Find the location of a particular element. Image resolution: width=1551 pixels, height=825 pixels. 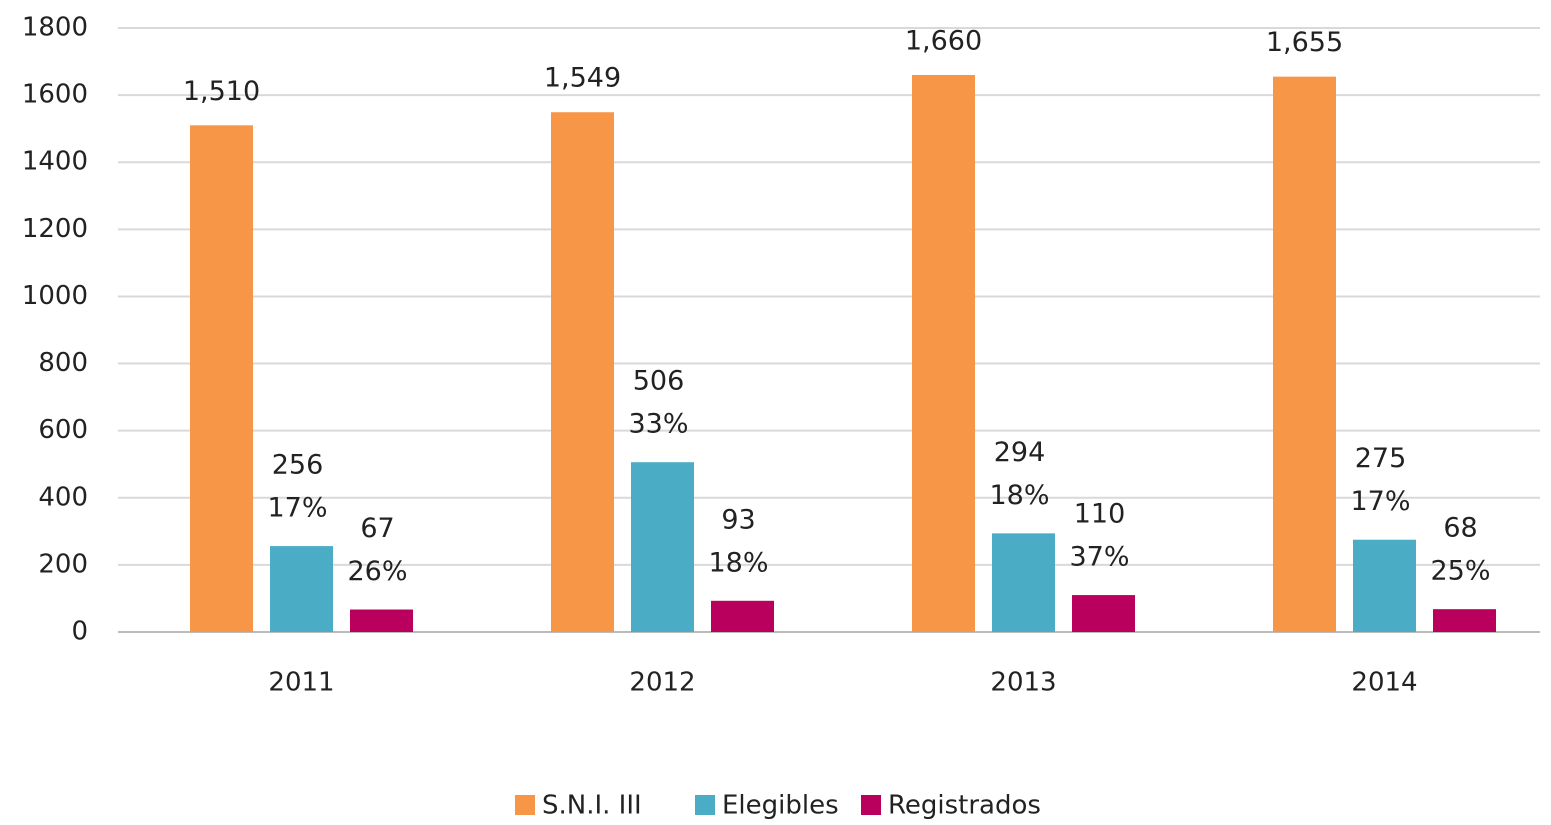

value-label: 256 is located at coordinates (298, 465).